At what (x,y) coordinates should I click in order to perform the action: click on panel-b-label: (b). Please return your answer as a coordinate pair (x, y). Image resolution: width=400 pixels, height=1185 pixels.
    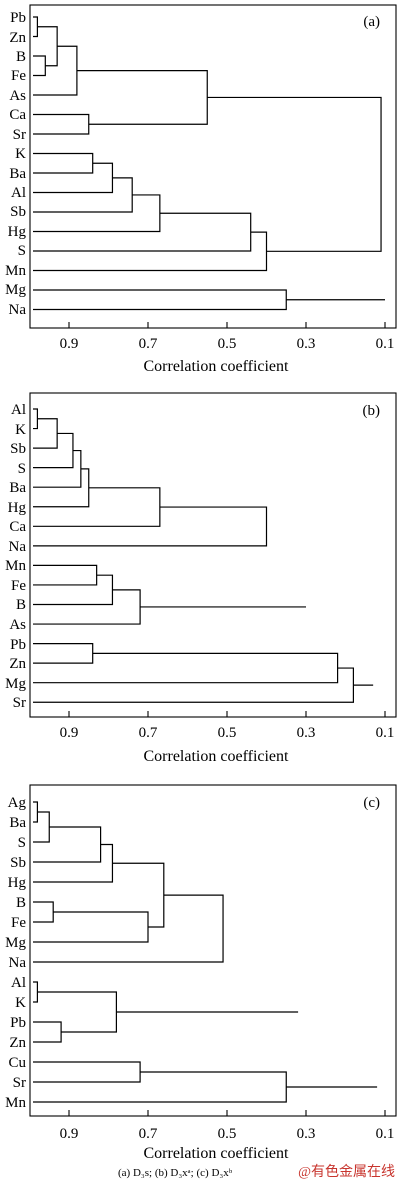
    Looking at the image, I should click on (372, 411).